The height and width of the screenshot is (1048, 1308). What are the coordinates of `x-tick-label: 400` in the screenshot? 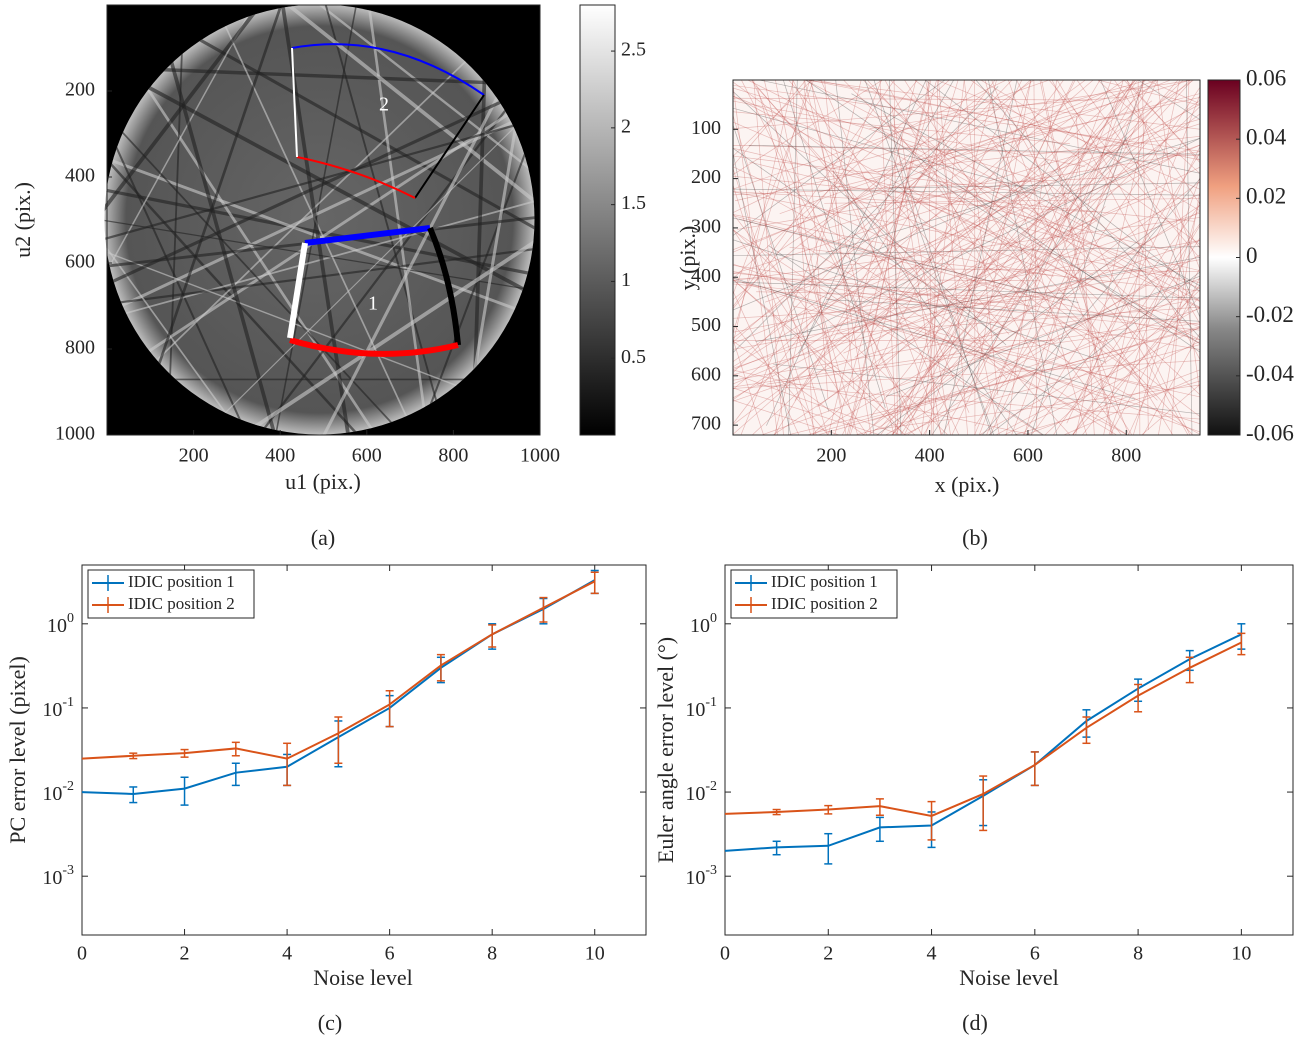 It's located at (930, 456).